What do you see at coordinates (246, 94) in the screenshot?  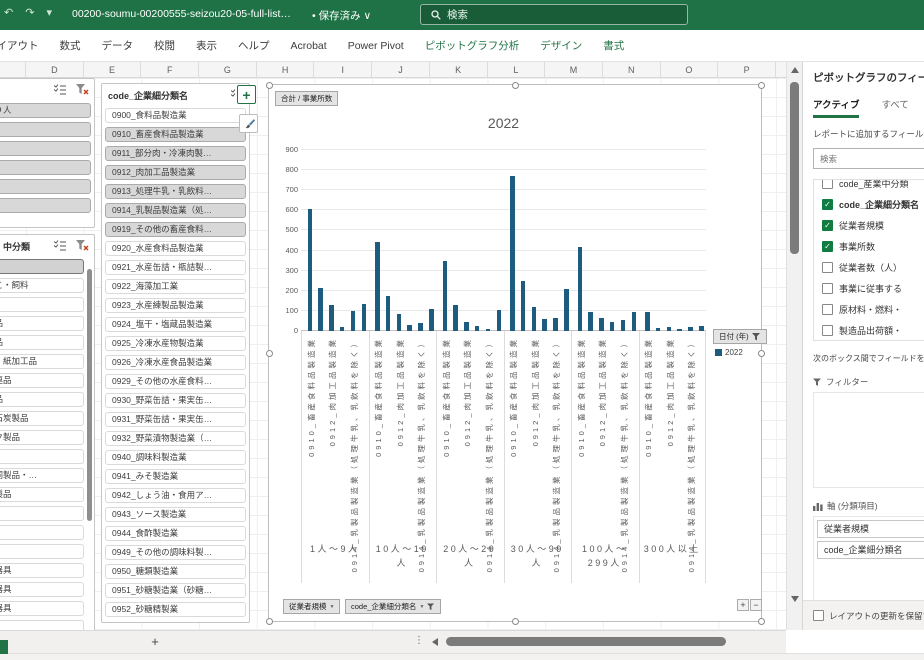 I see `chart-elements-plus-button: +` at bounding box center [246, 94].